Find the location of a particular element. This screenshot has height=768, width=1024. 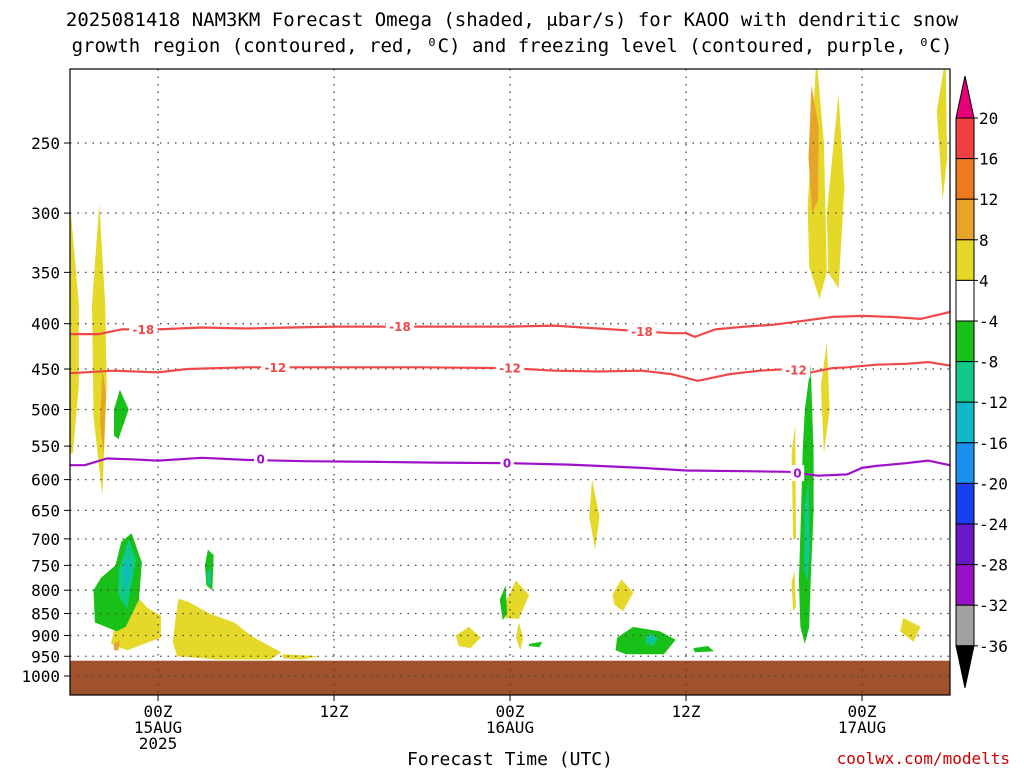

xtick-label-2-1: 16AUG is located at coordinates (510, 727).